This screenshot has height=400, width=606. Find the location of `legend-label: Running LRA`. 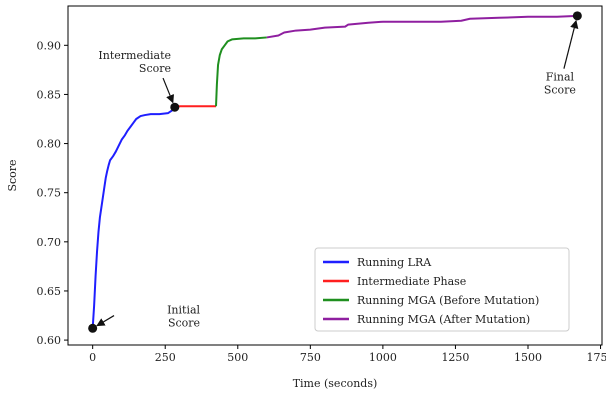

legend-label: Running LRA is located at coordinates (394, 262).